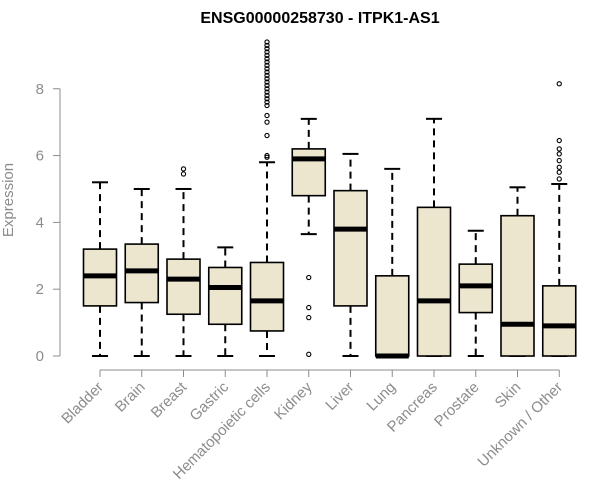 This screenshot has width=600, height=500. I want to click on box-gastric, so click(225, 301).